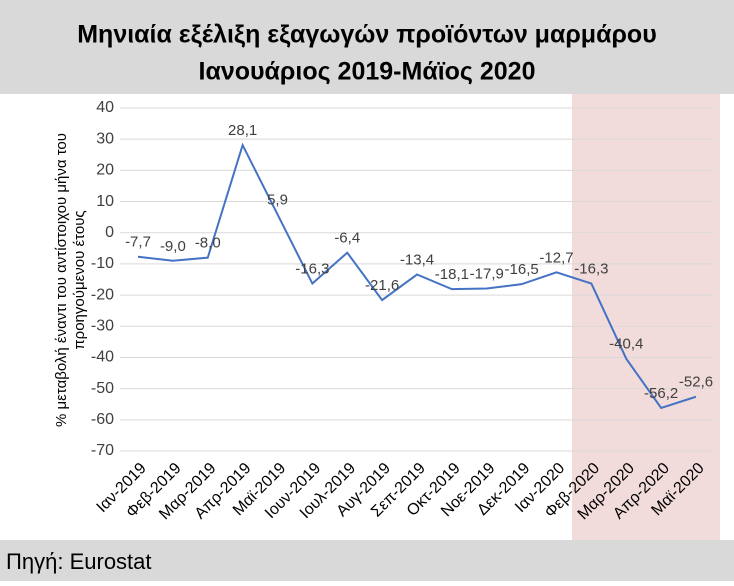 The width and height of the screenshot is (734, 586). What do you see at coordinates (173, 246) in the screenshot?
I see `data-label: -9,0` at bounding box center [173, 246].